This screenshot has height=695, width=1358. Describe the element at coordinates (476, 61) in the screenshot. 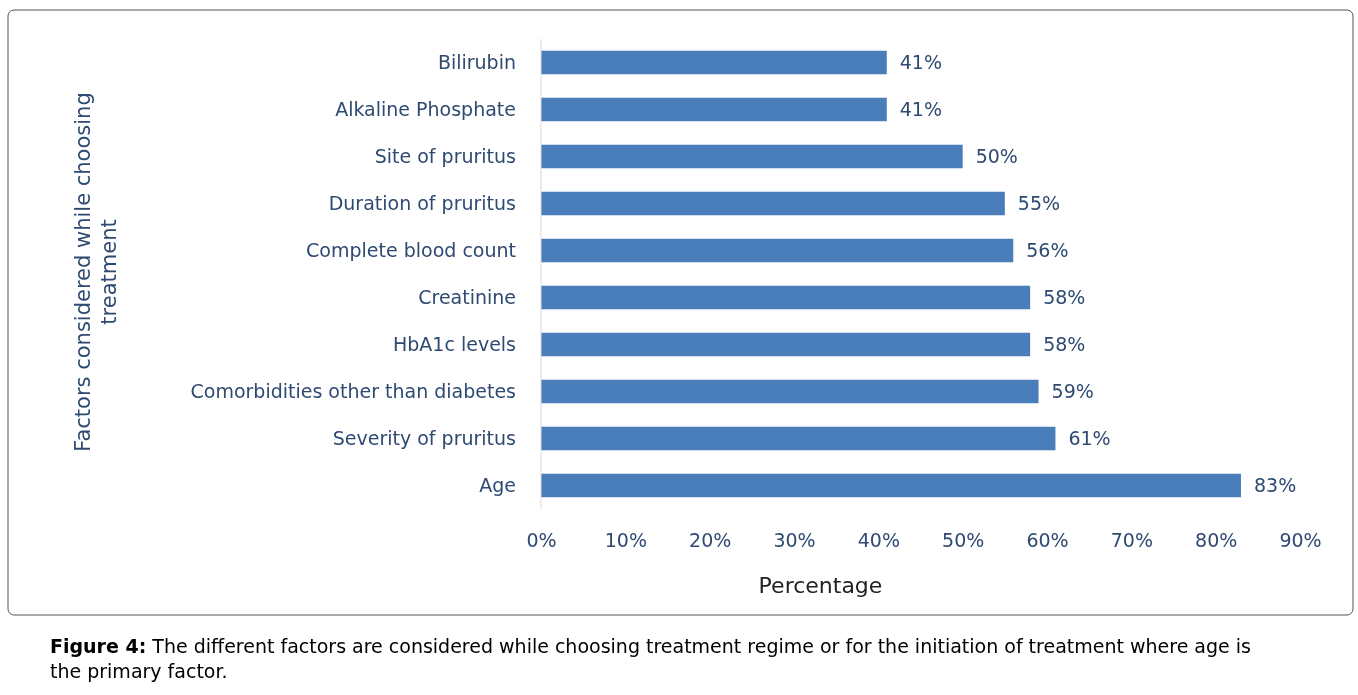

I see `y-tick-label: Bilirubin` at that location.